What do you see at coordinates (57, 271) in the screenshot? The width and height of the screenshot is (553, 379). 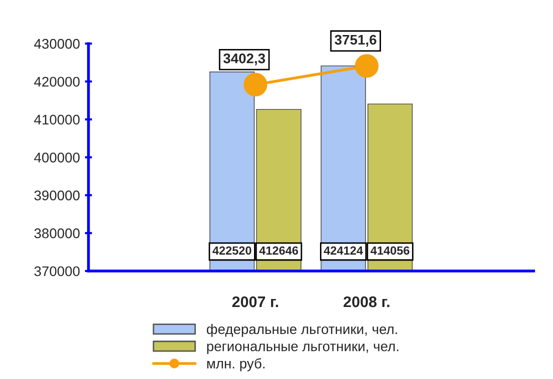 I see `y-tick-label: 370000` at bounding box center [57, 271].